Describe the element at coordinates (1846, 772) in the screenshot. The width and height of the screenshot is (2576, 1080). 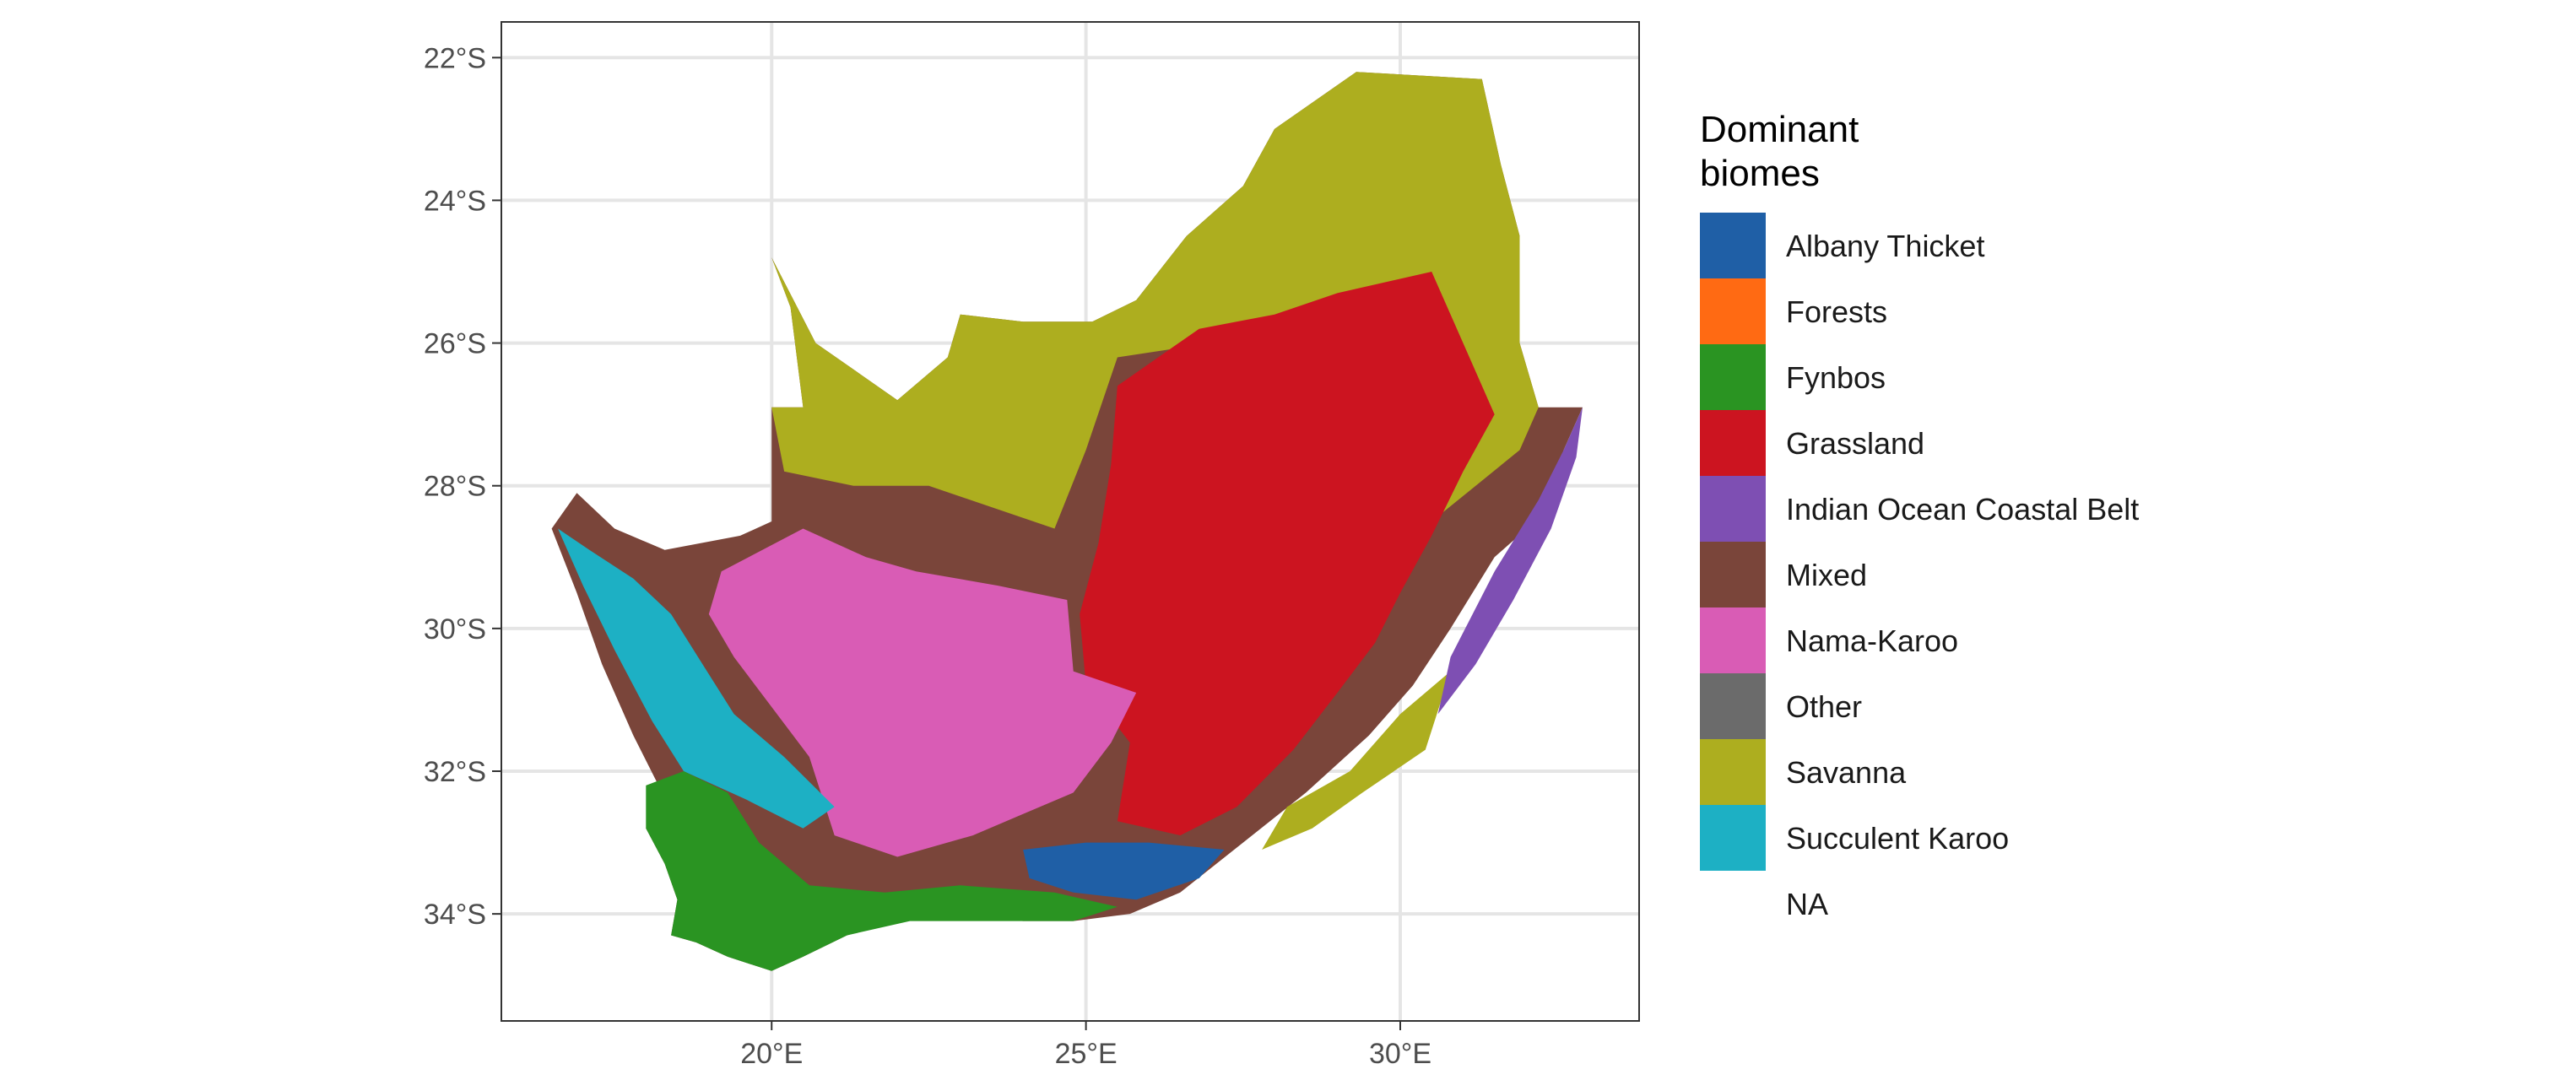
I see `legend-label: Savanna` at that location.